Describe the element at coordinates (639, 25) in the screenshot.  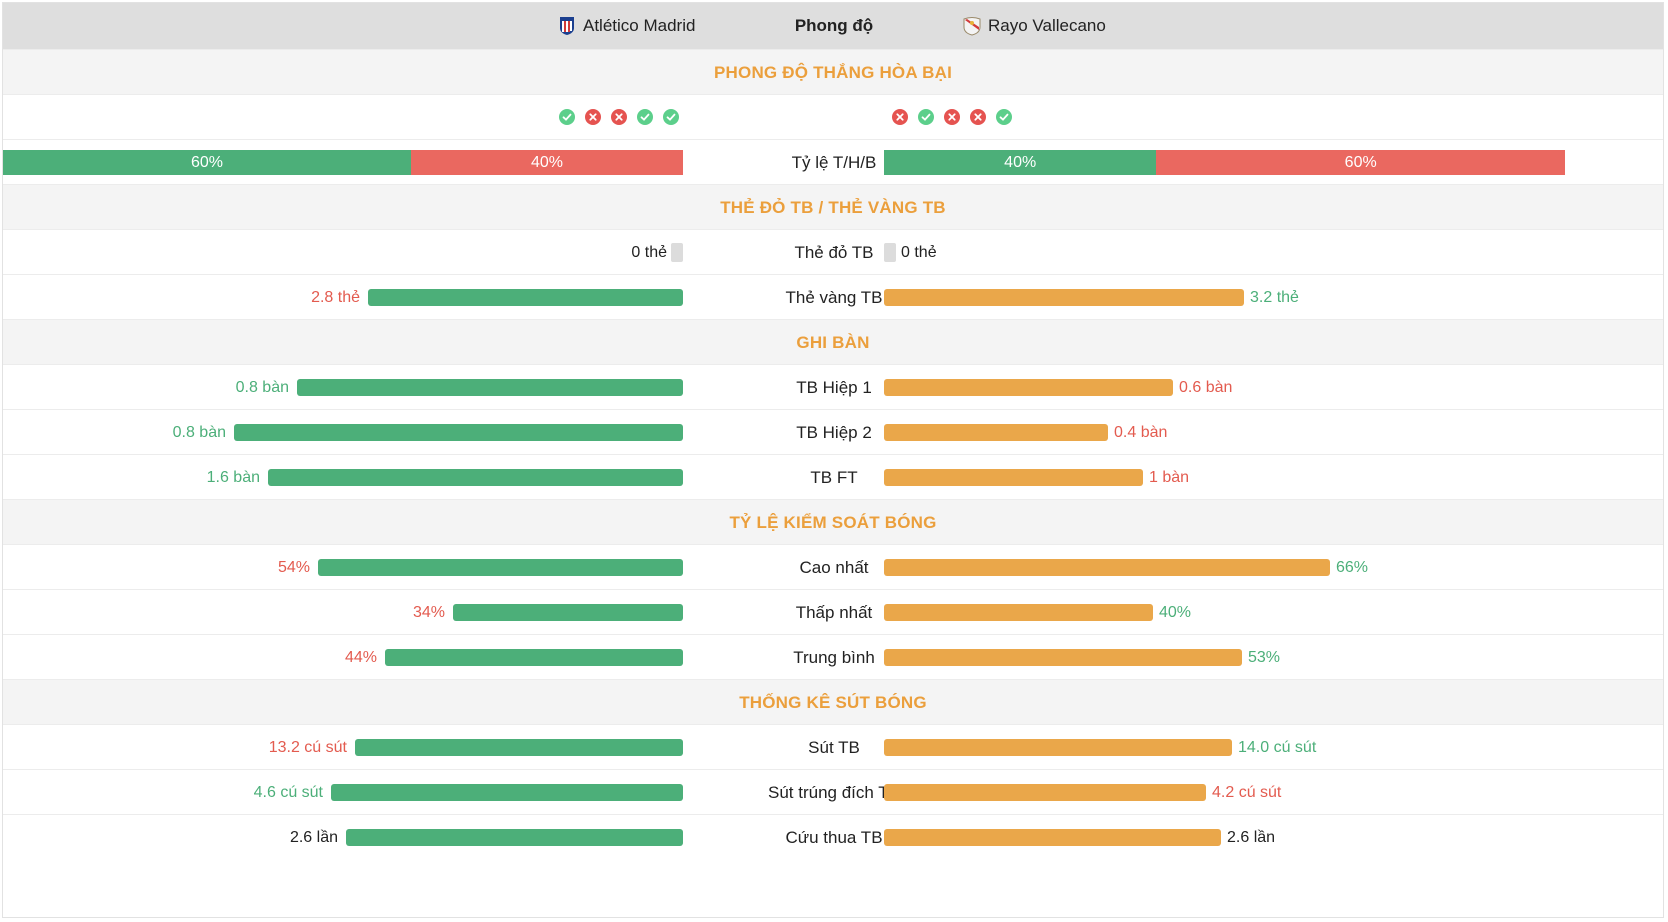
I see `team-a-name: Atlético Madrid` at that location.